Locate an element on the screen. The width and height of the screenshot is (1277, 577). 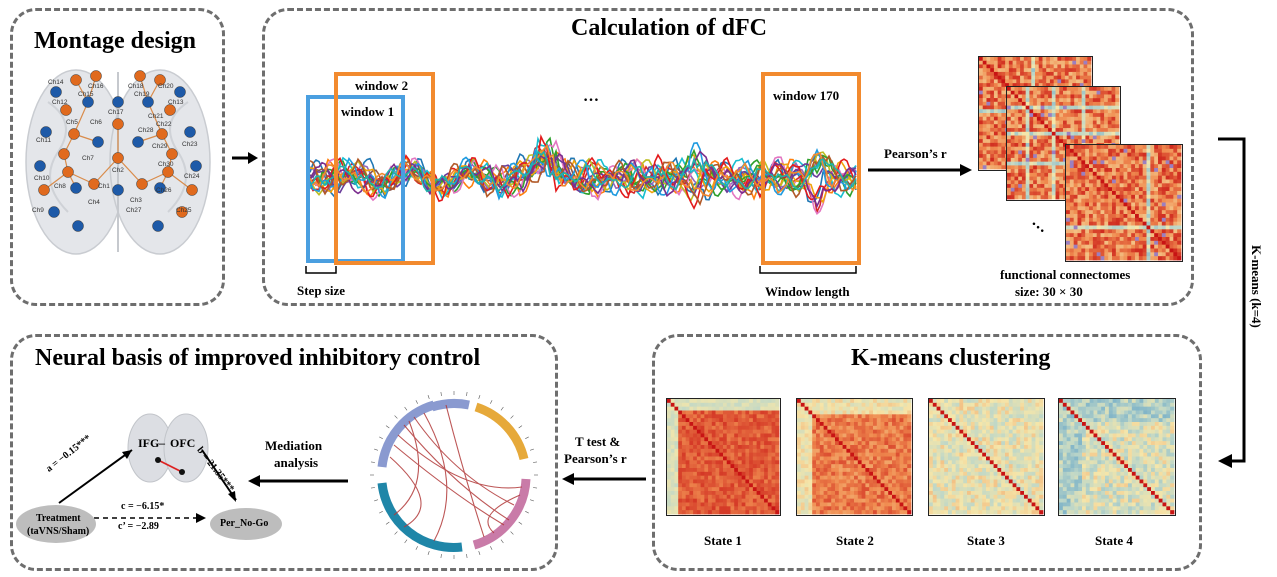
channel-label: Ch26 is located at coordinates (164, 190).